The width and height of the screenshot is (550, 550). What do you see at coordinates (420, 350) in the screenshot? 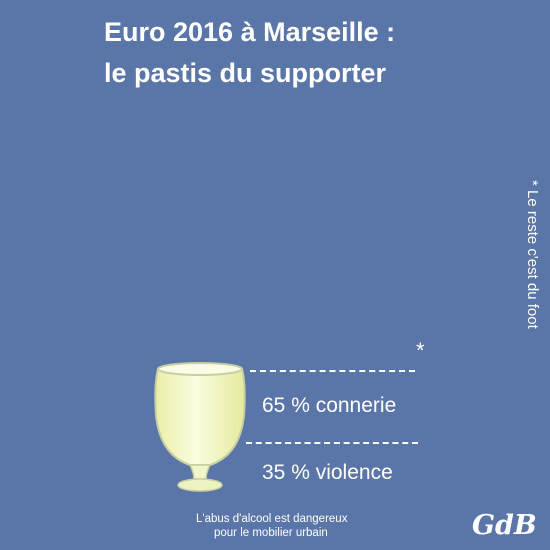
I see `footnote-marker: *` at bounding box center [420, 350].